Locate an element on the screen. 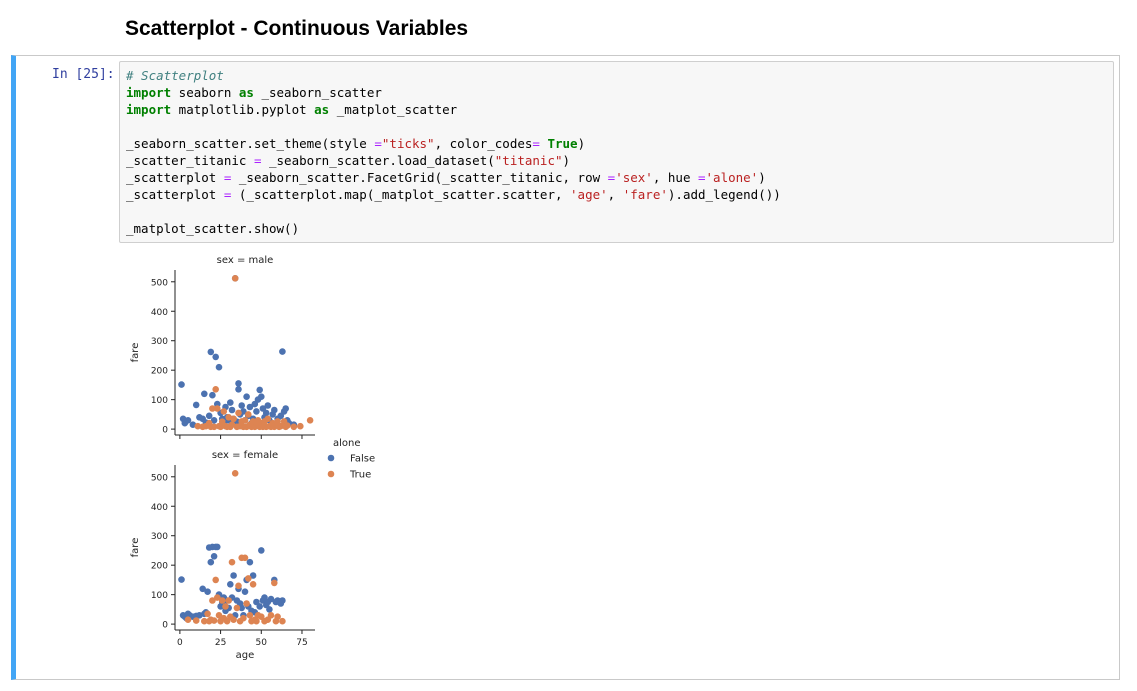  legend-label-false: False is located at coordinates (362, 459).